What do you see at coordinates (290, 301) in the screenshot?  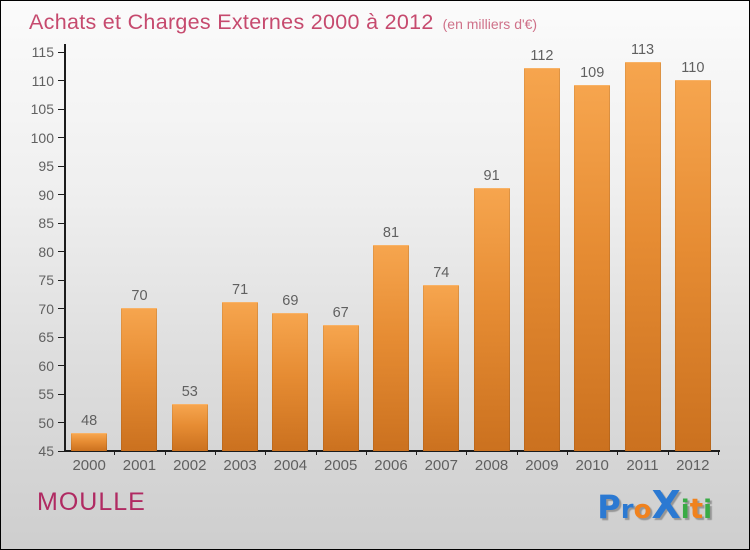 I see `bar-value-label: 69` at bounding box center [290, 301].